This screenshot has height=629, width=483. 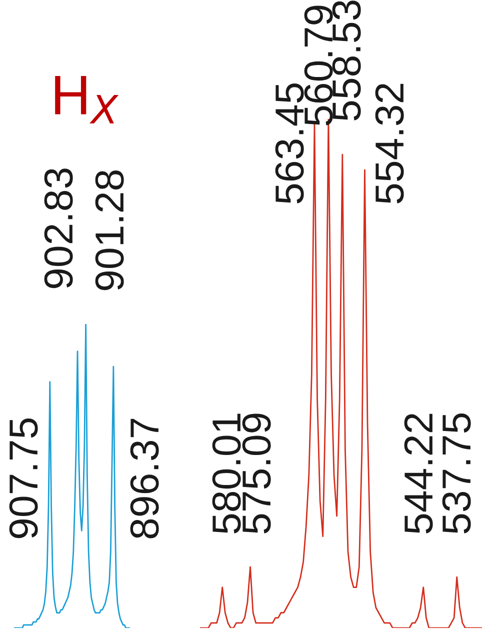 I want to click on chart-title: H$_{X}$, so click(x=87, y=100).